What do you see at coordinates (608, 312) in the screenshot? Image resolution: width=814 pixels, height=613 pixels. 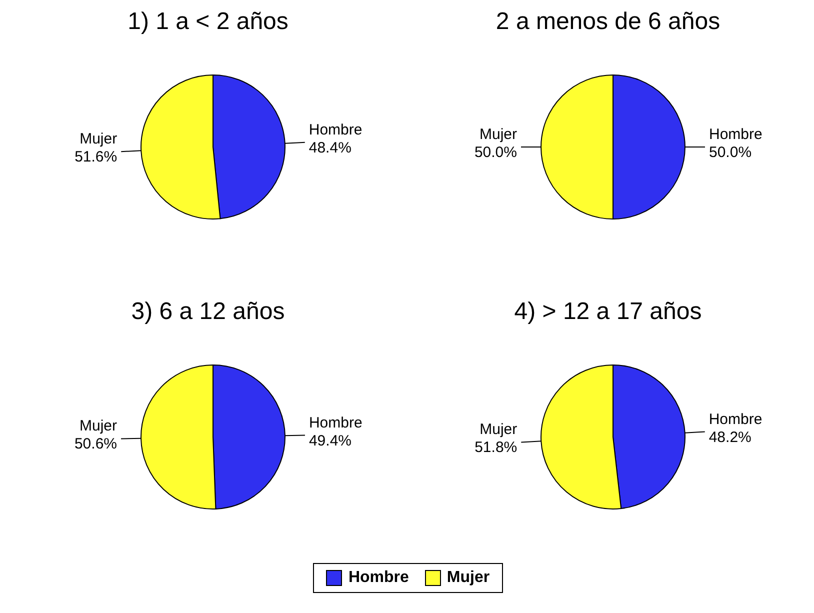 I see `chart-title: 4) > 12 a 17 años` at bounding box center [608, 312].